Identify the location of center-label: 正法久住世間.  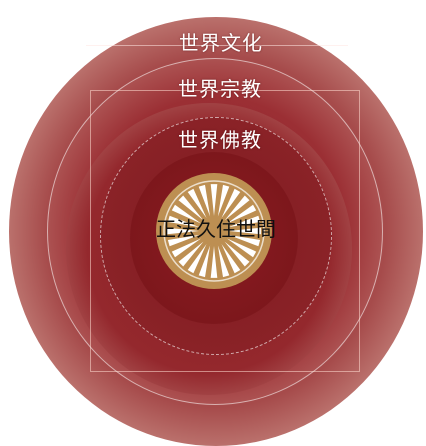
(216, 229).